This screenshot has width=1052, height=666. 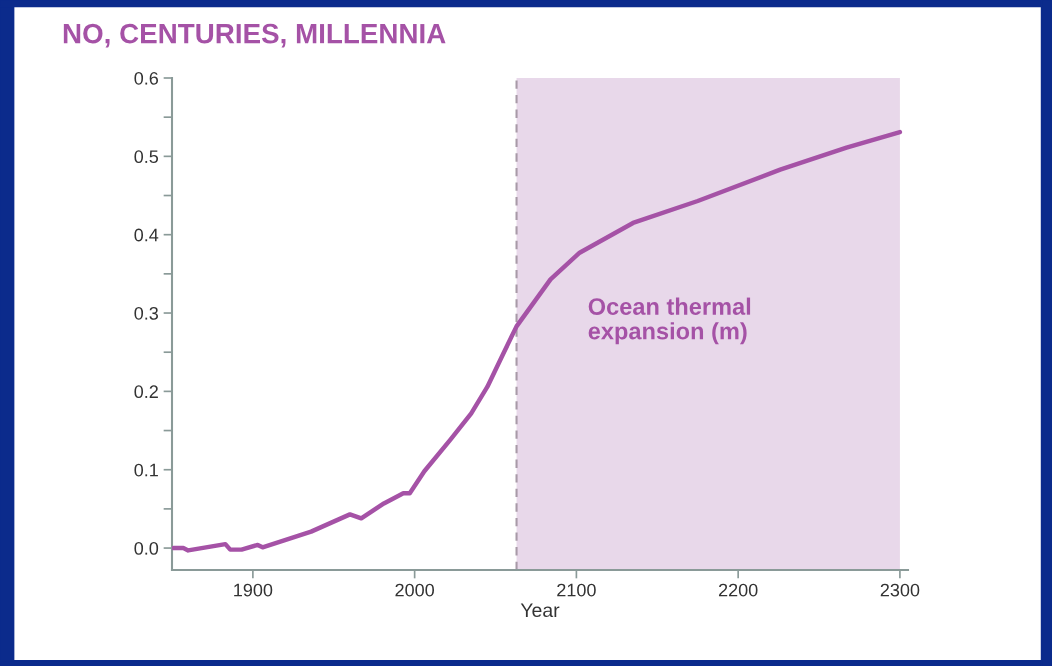 I want to click on x-tick-label: 2200, so click(x=738, y=590).